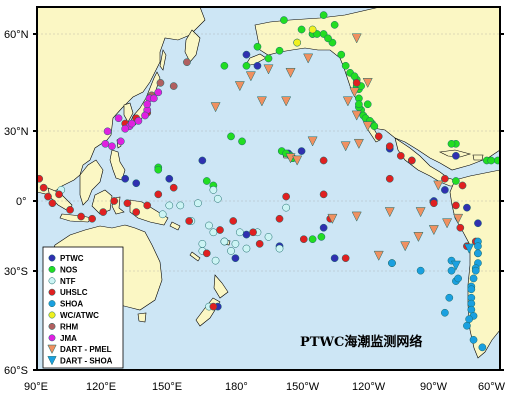 The image size is (518, 400). I want to click on legend-swatch-jma, so click(52, 338).